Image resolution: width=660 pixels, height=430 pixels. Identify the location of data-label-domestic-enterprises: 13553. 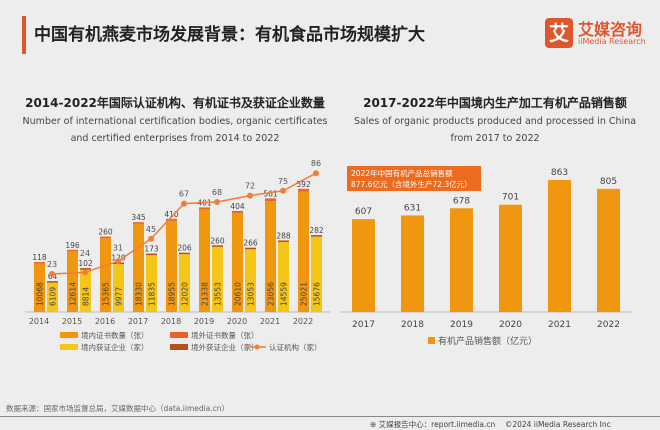
(218, 294).